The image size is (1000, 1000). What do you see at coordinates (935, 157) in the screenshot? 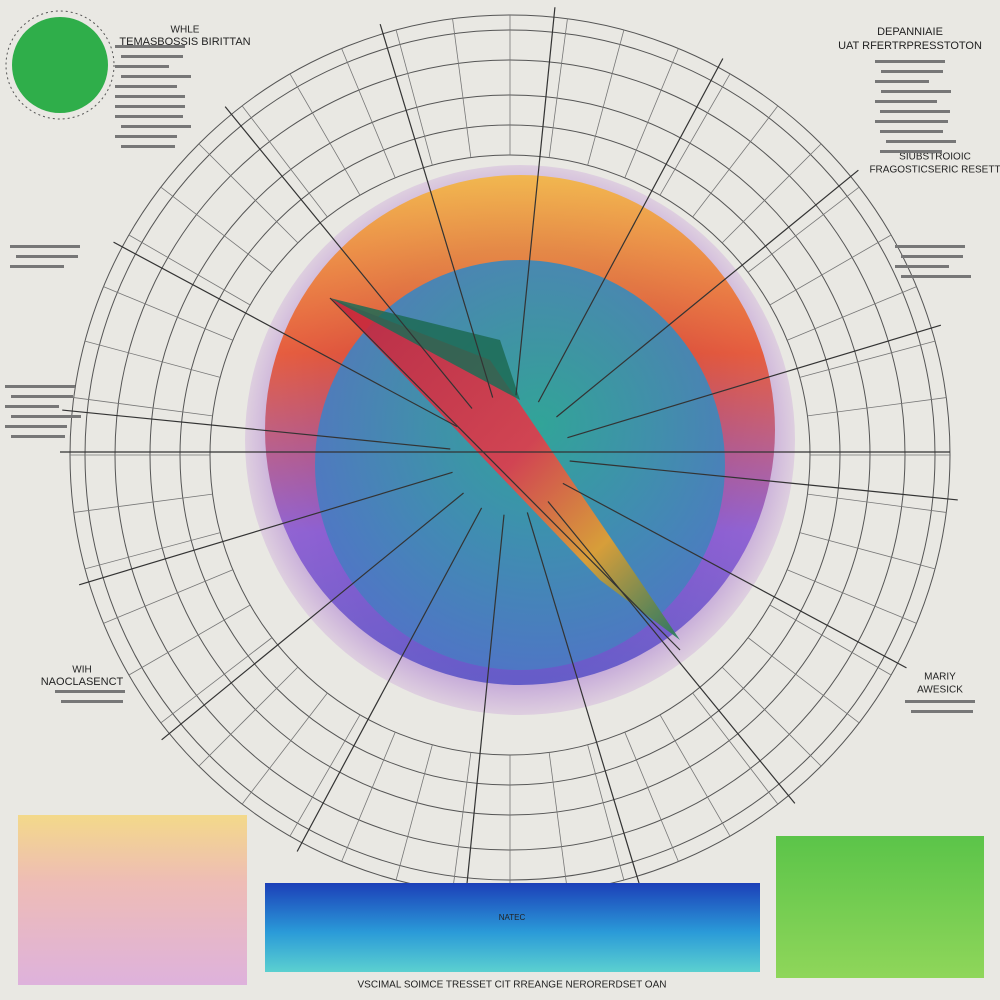
I see `label-subtitle: SIUBSTROIOIC` at bounding box center [935, 157].